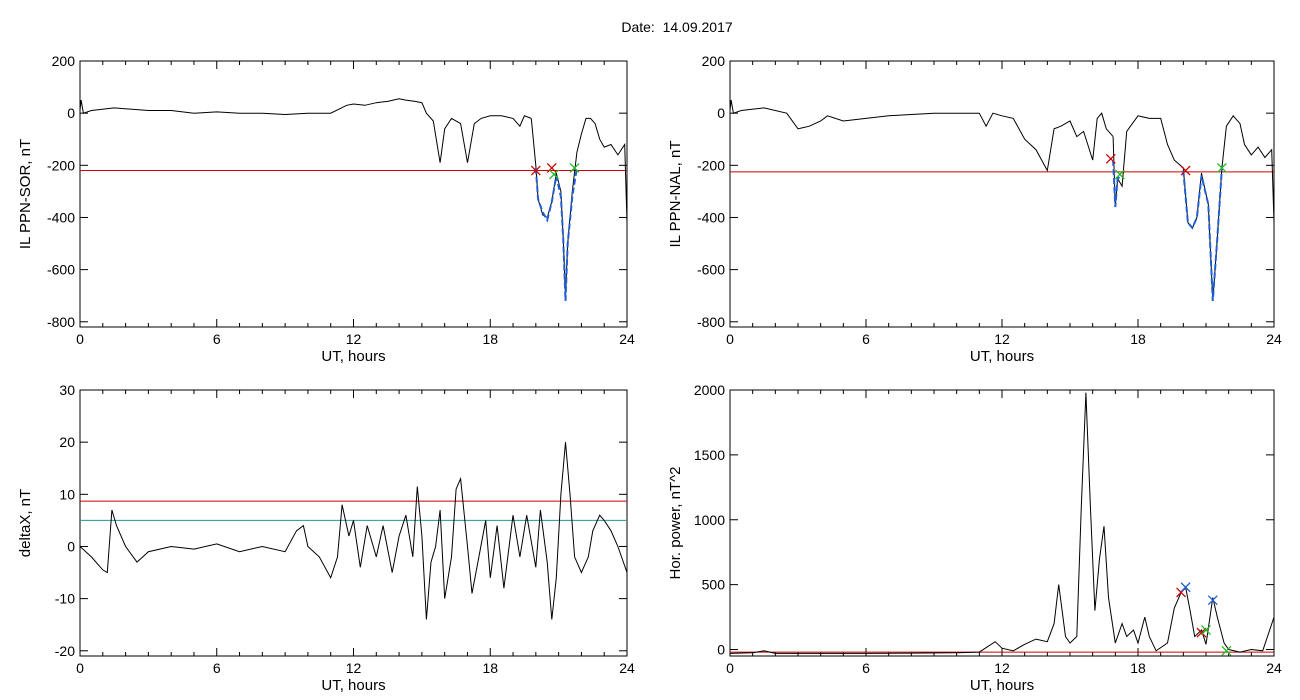  What do you see at coordinates (25, 194) in the screenshot?
I see `y-axis-label: IL PPN-SOR, nT` at bounding box center [25, 194].